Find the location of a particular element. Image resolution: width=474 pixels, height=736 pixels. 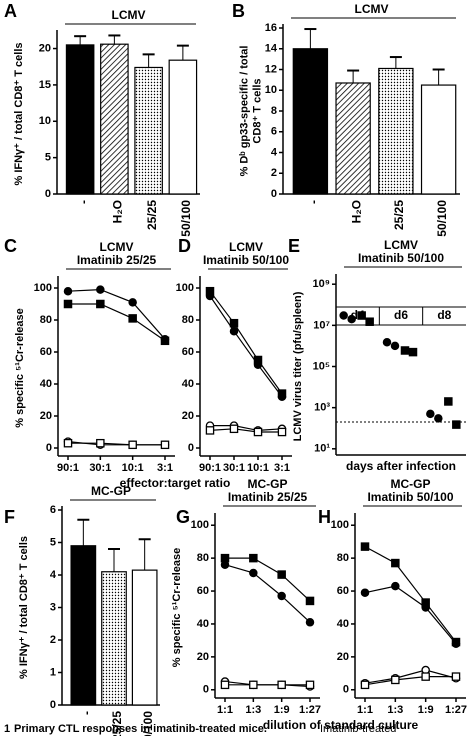

group-label: d8 is located at coordinates (444, 315).